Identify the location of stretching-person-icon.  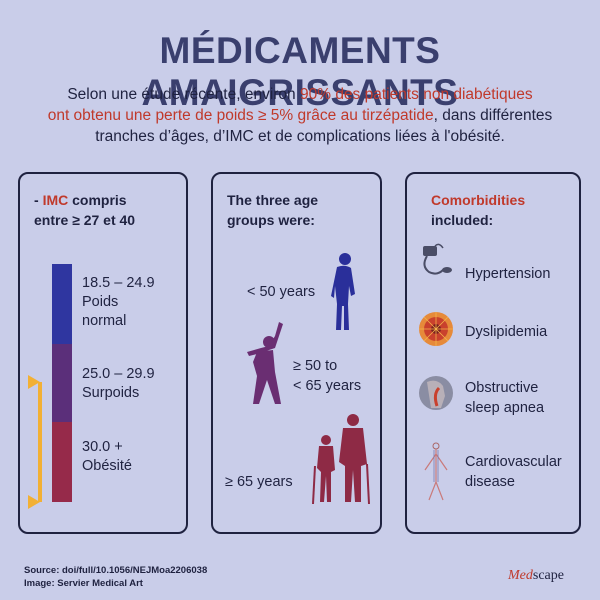
(265, 363).